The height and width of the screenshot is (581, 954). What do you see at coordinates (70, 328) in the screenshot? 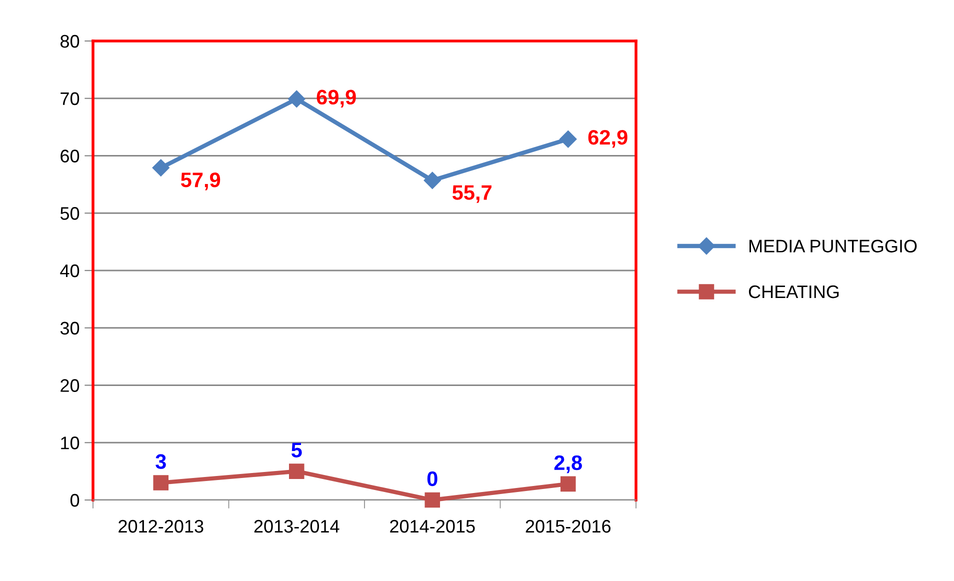
I see `y-tick-label: 30` at bounding box center [70, 328].